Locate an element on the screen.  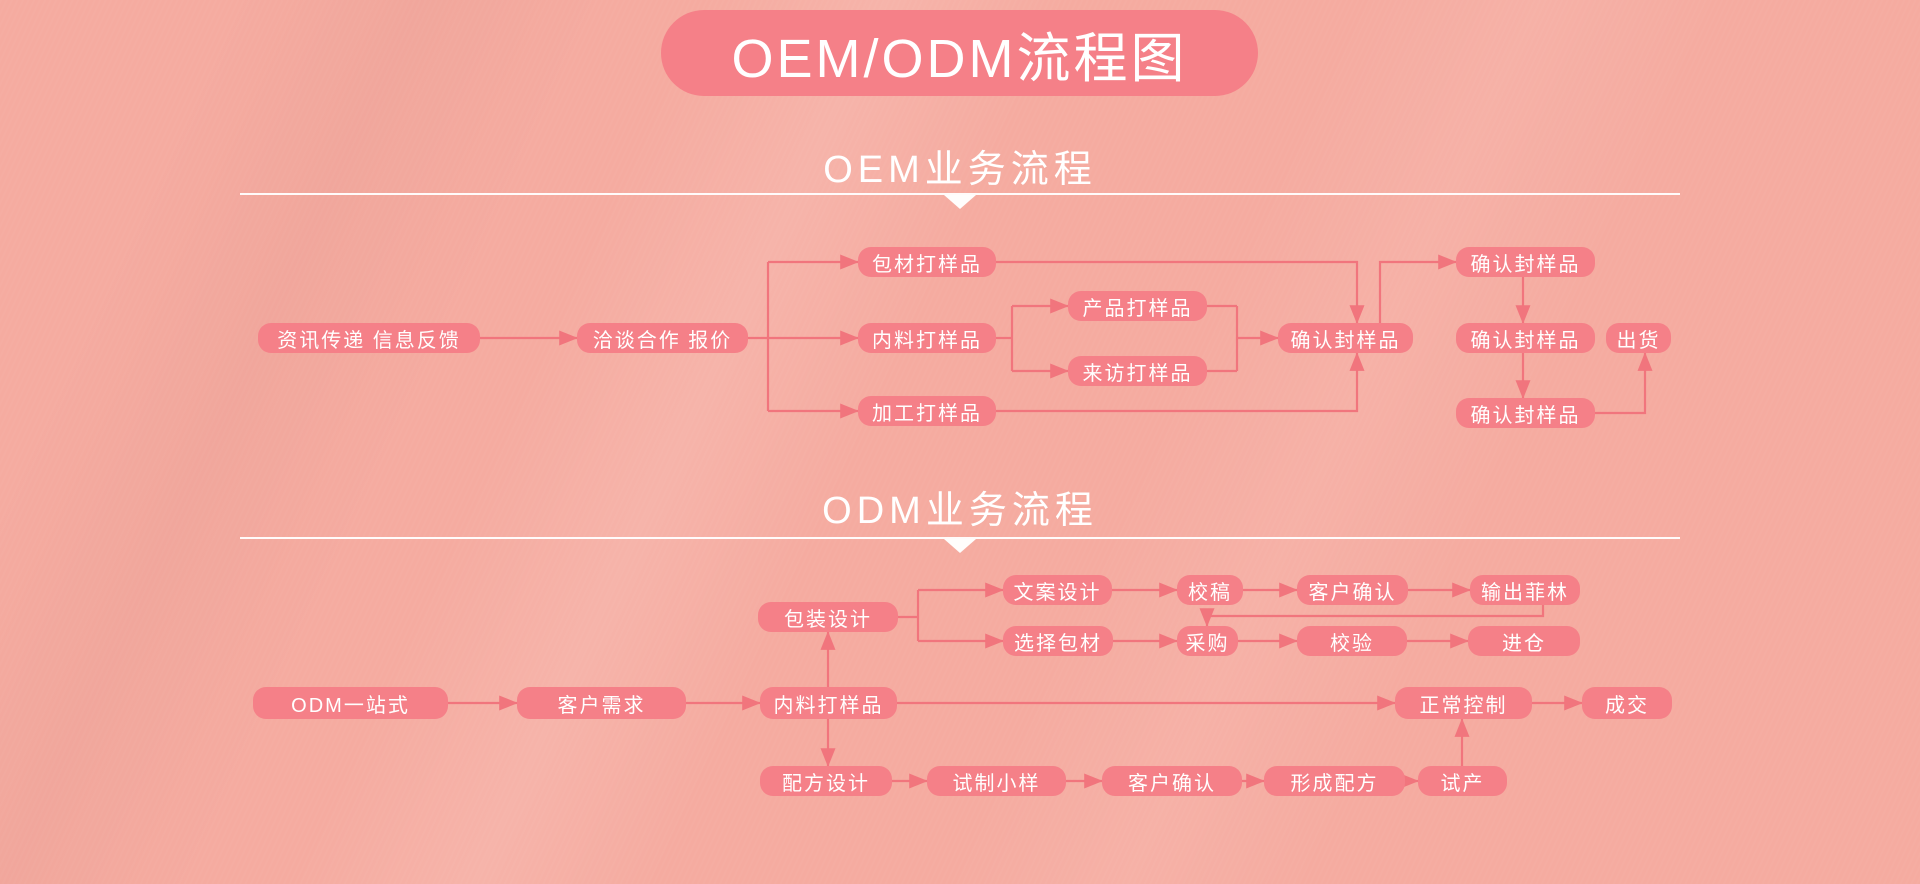
node-warehouse: 进仓 is located at coordinates (1524, 641).